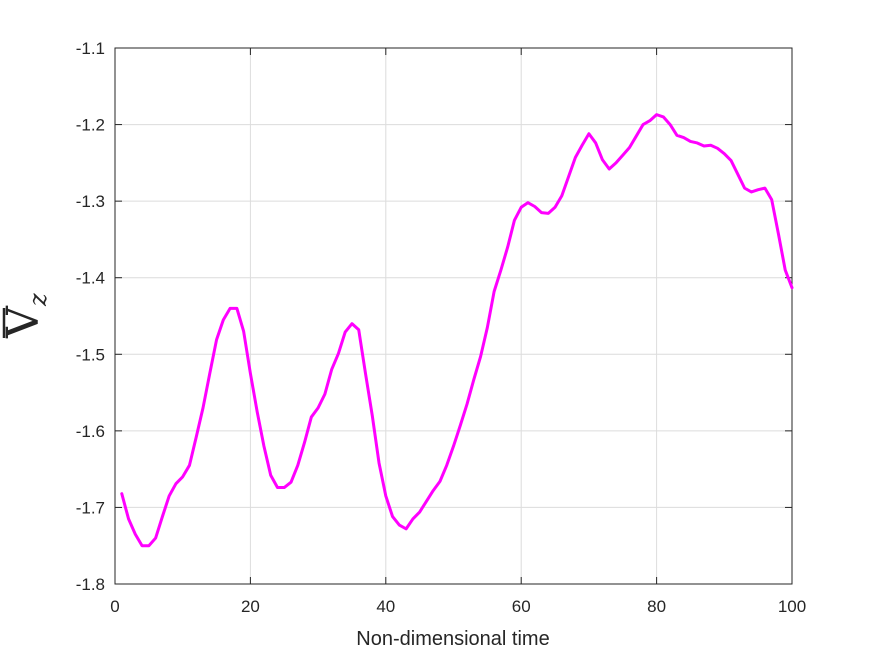 The image size is (875, 656). What do you see at coordinates (385, 606) in the screenshot?
I see `x-tick-label: 40` at bounding box center [385, 606].